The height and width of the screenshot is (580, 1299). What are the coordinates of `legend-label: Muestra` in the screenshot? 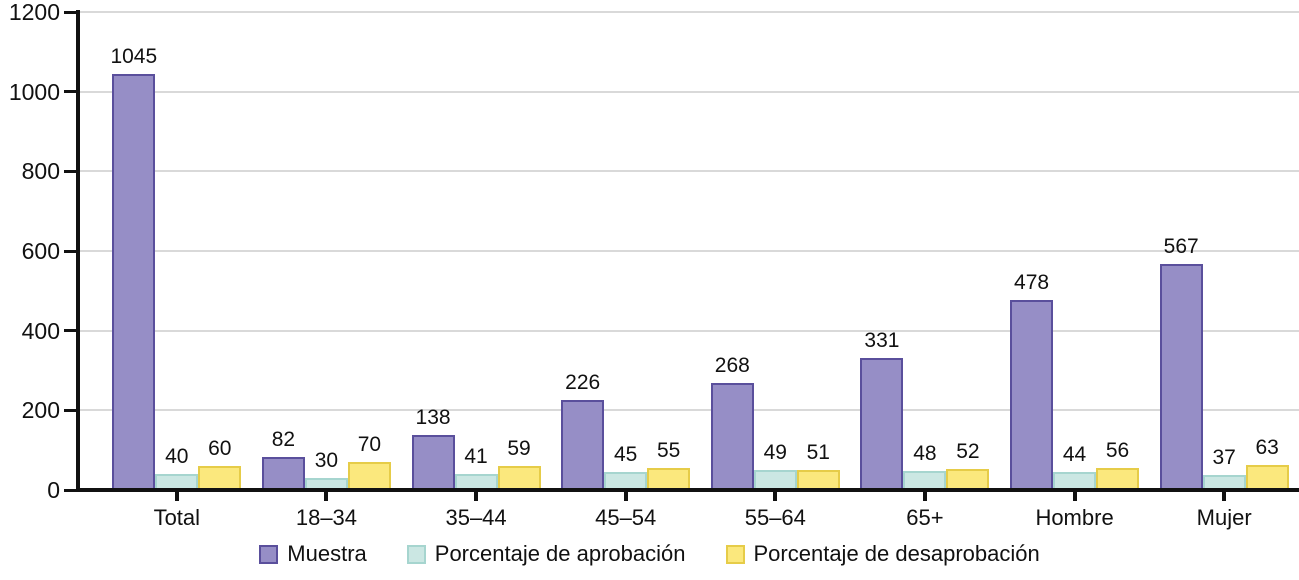 It's located at (327, 553).